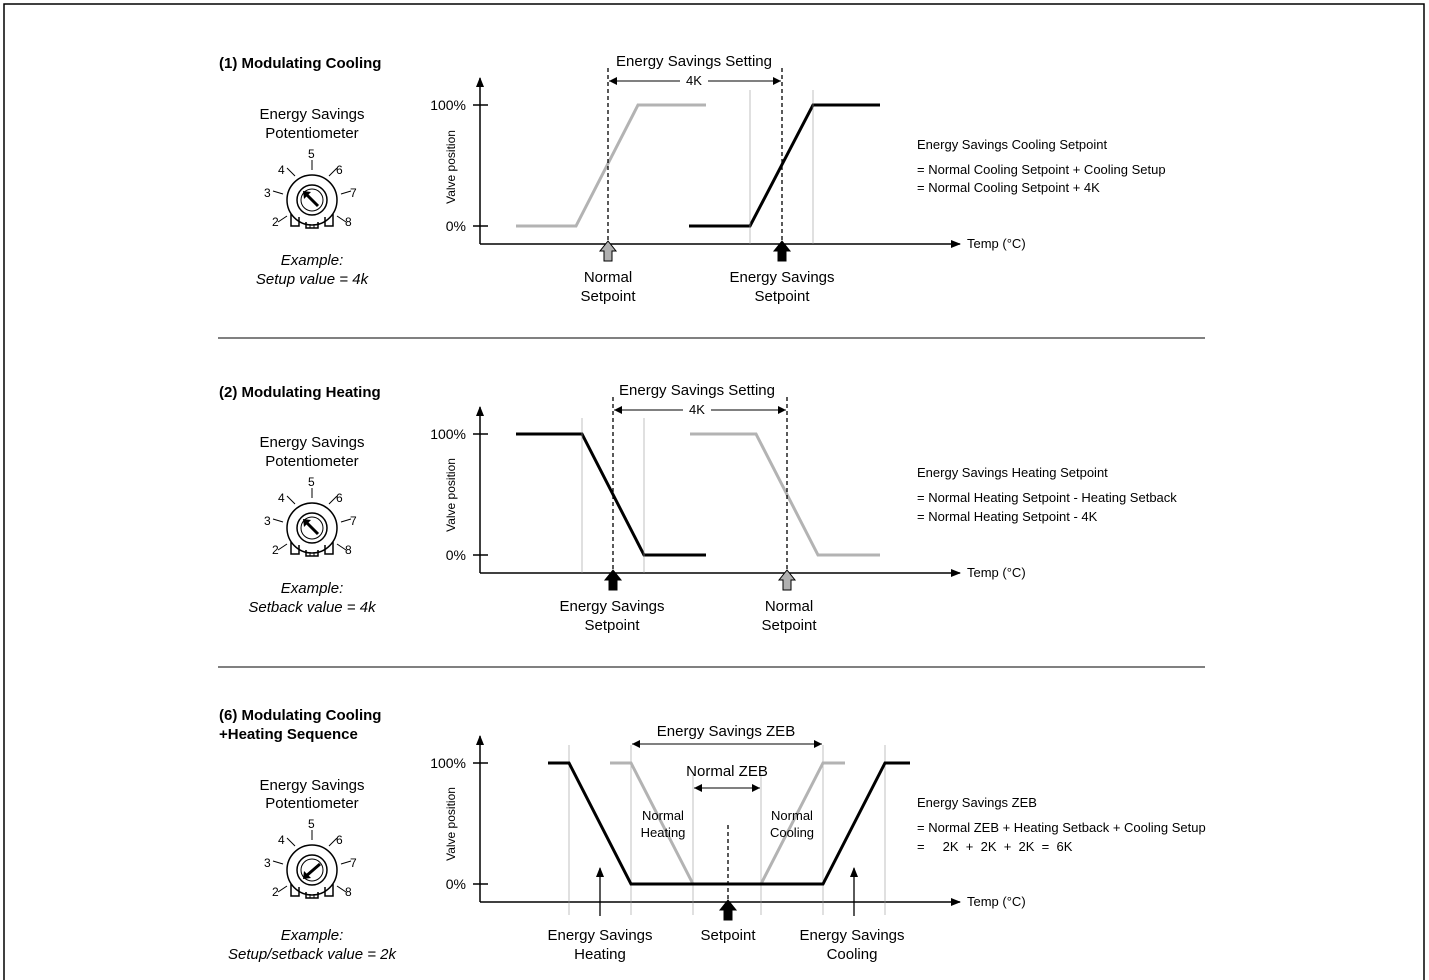 This screenshot has width=1429, height=980. I want to click on normal-cooling-curve, so click(611, 165).